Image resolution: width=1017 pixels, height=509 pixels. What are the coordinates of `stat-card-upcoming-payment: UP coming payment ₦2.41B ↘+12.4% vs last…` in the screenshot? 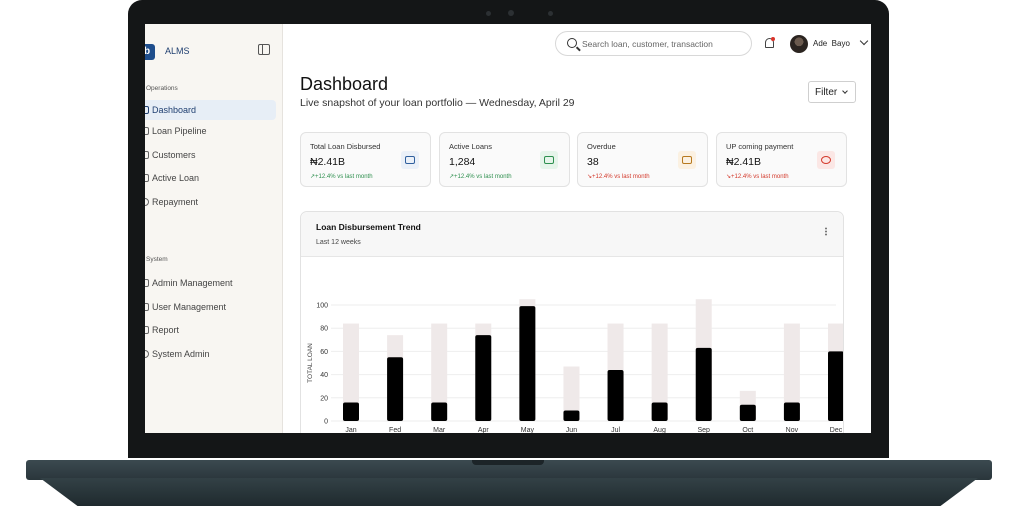 It's located at (781, 159).